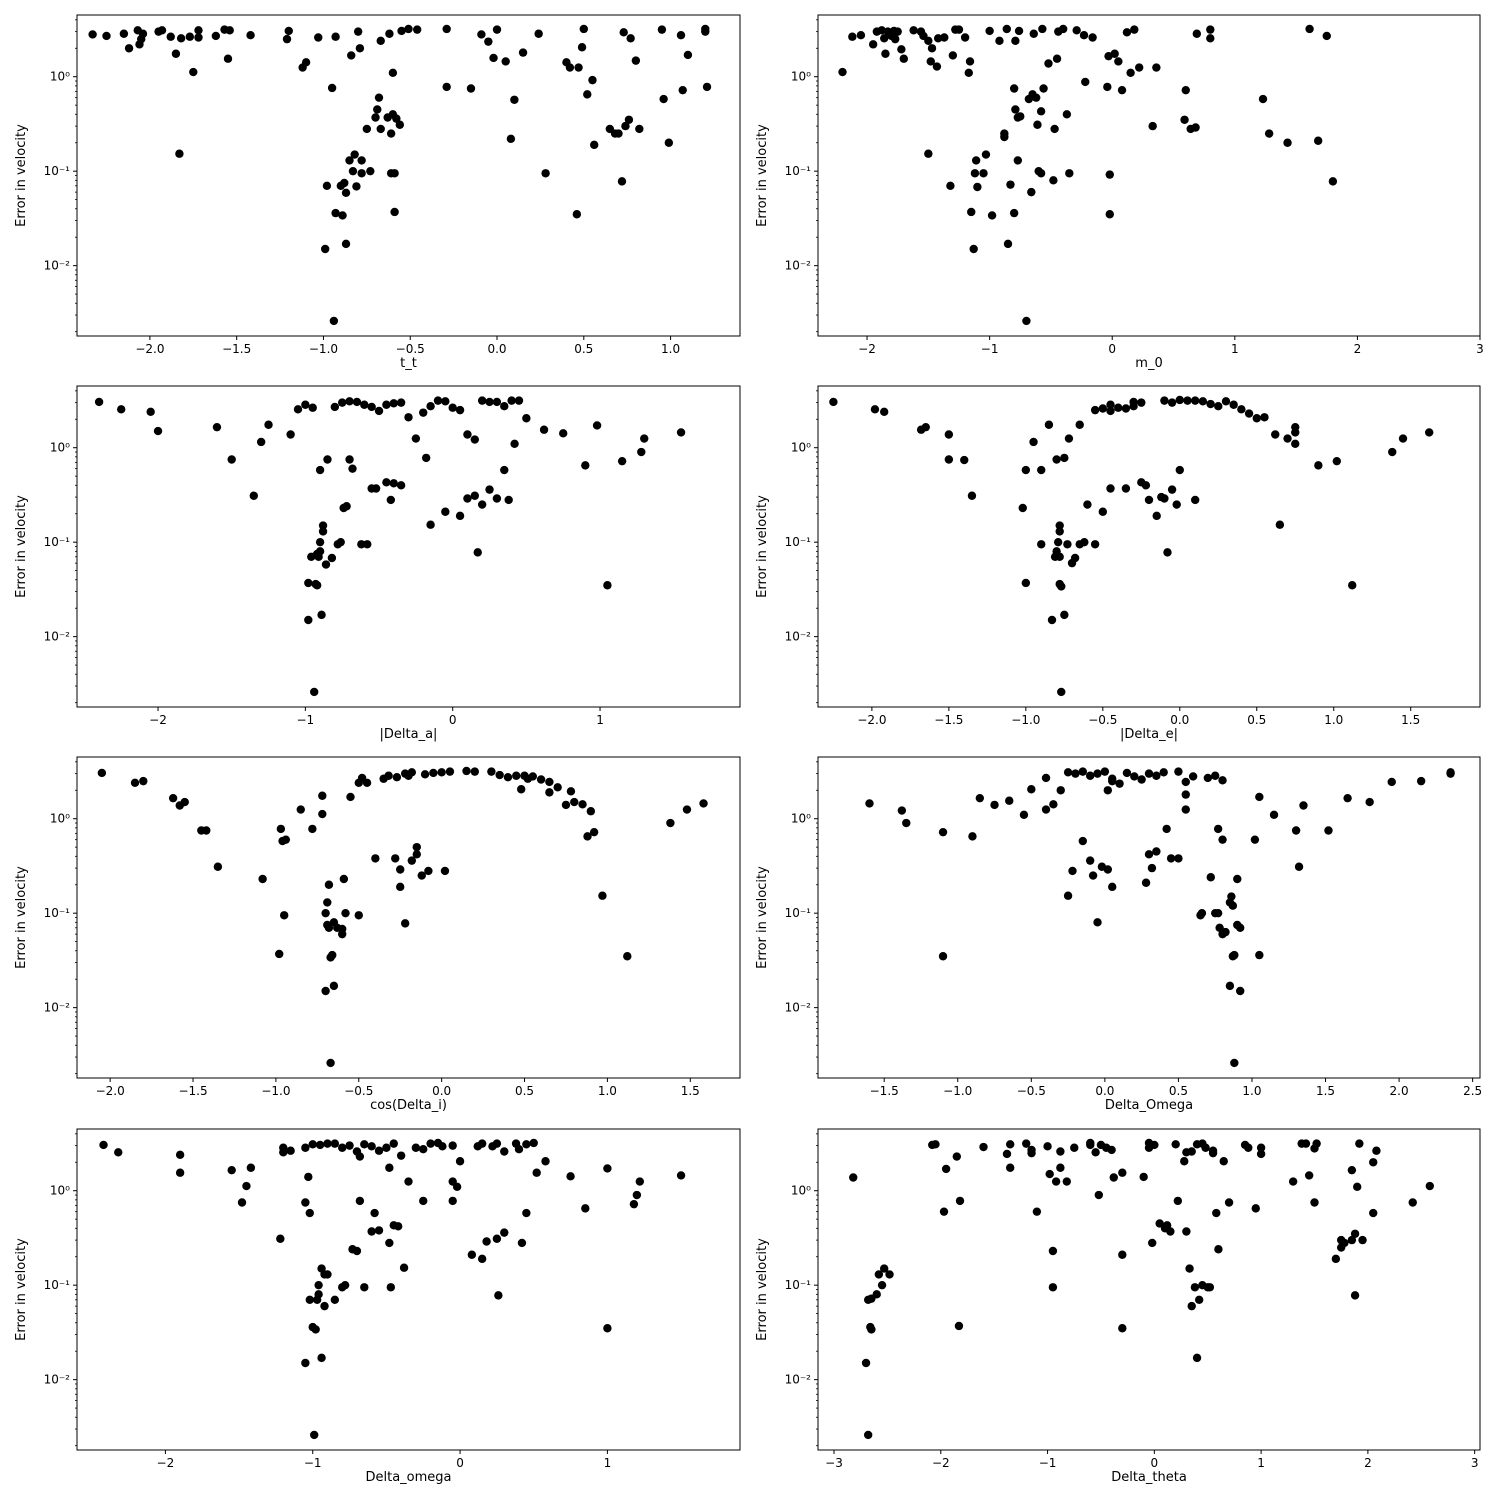 Image resolution: width=1500 pixels, height=1500 pixels. What do you see at coordinates (1155, 1463) in the screenshot?
I see `x-tick-label: 0` at bounding box center [1155, 1463].